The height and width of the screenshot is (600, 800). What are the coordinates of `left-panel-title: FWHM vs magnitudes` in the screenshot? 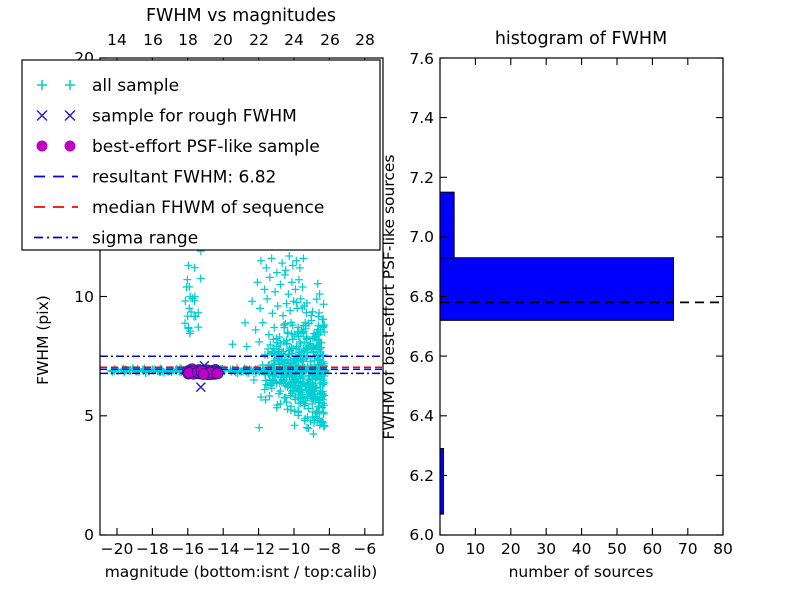 It's located at (241, 16).